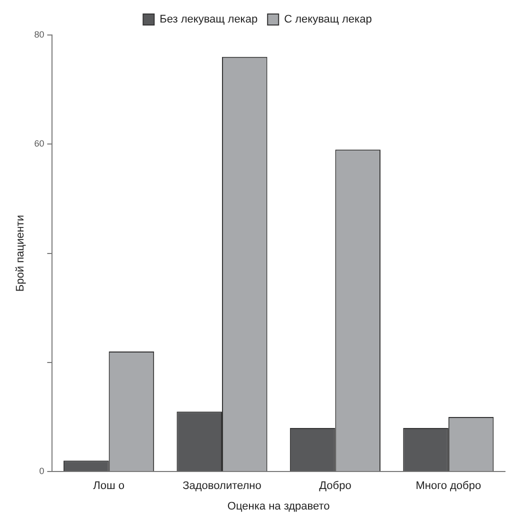 The height and width of the screenshot is (521, 509). What do you see at coordinates (108, 486) in the screenshot?
I see `x-tick-label: Лош о` at bounding box center [108, 486].